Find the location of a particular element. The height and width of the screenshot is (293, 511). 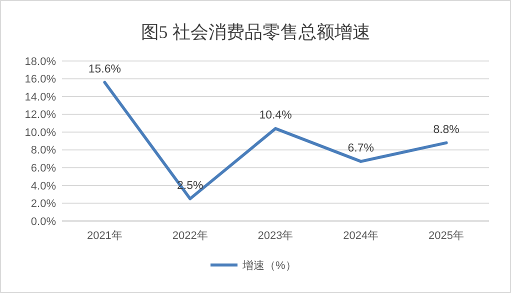

x-tick-label: 2024年 is located at coordinates (361, 236).